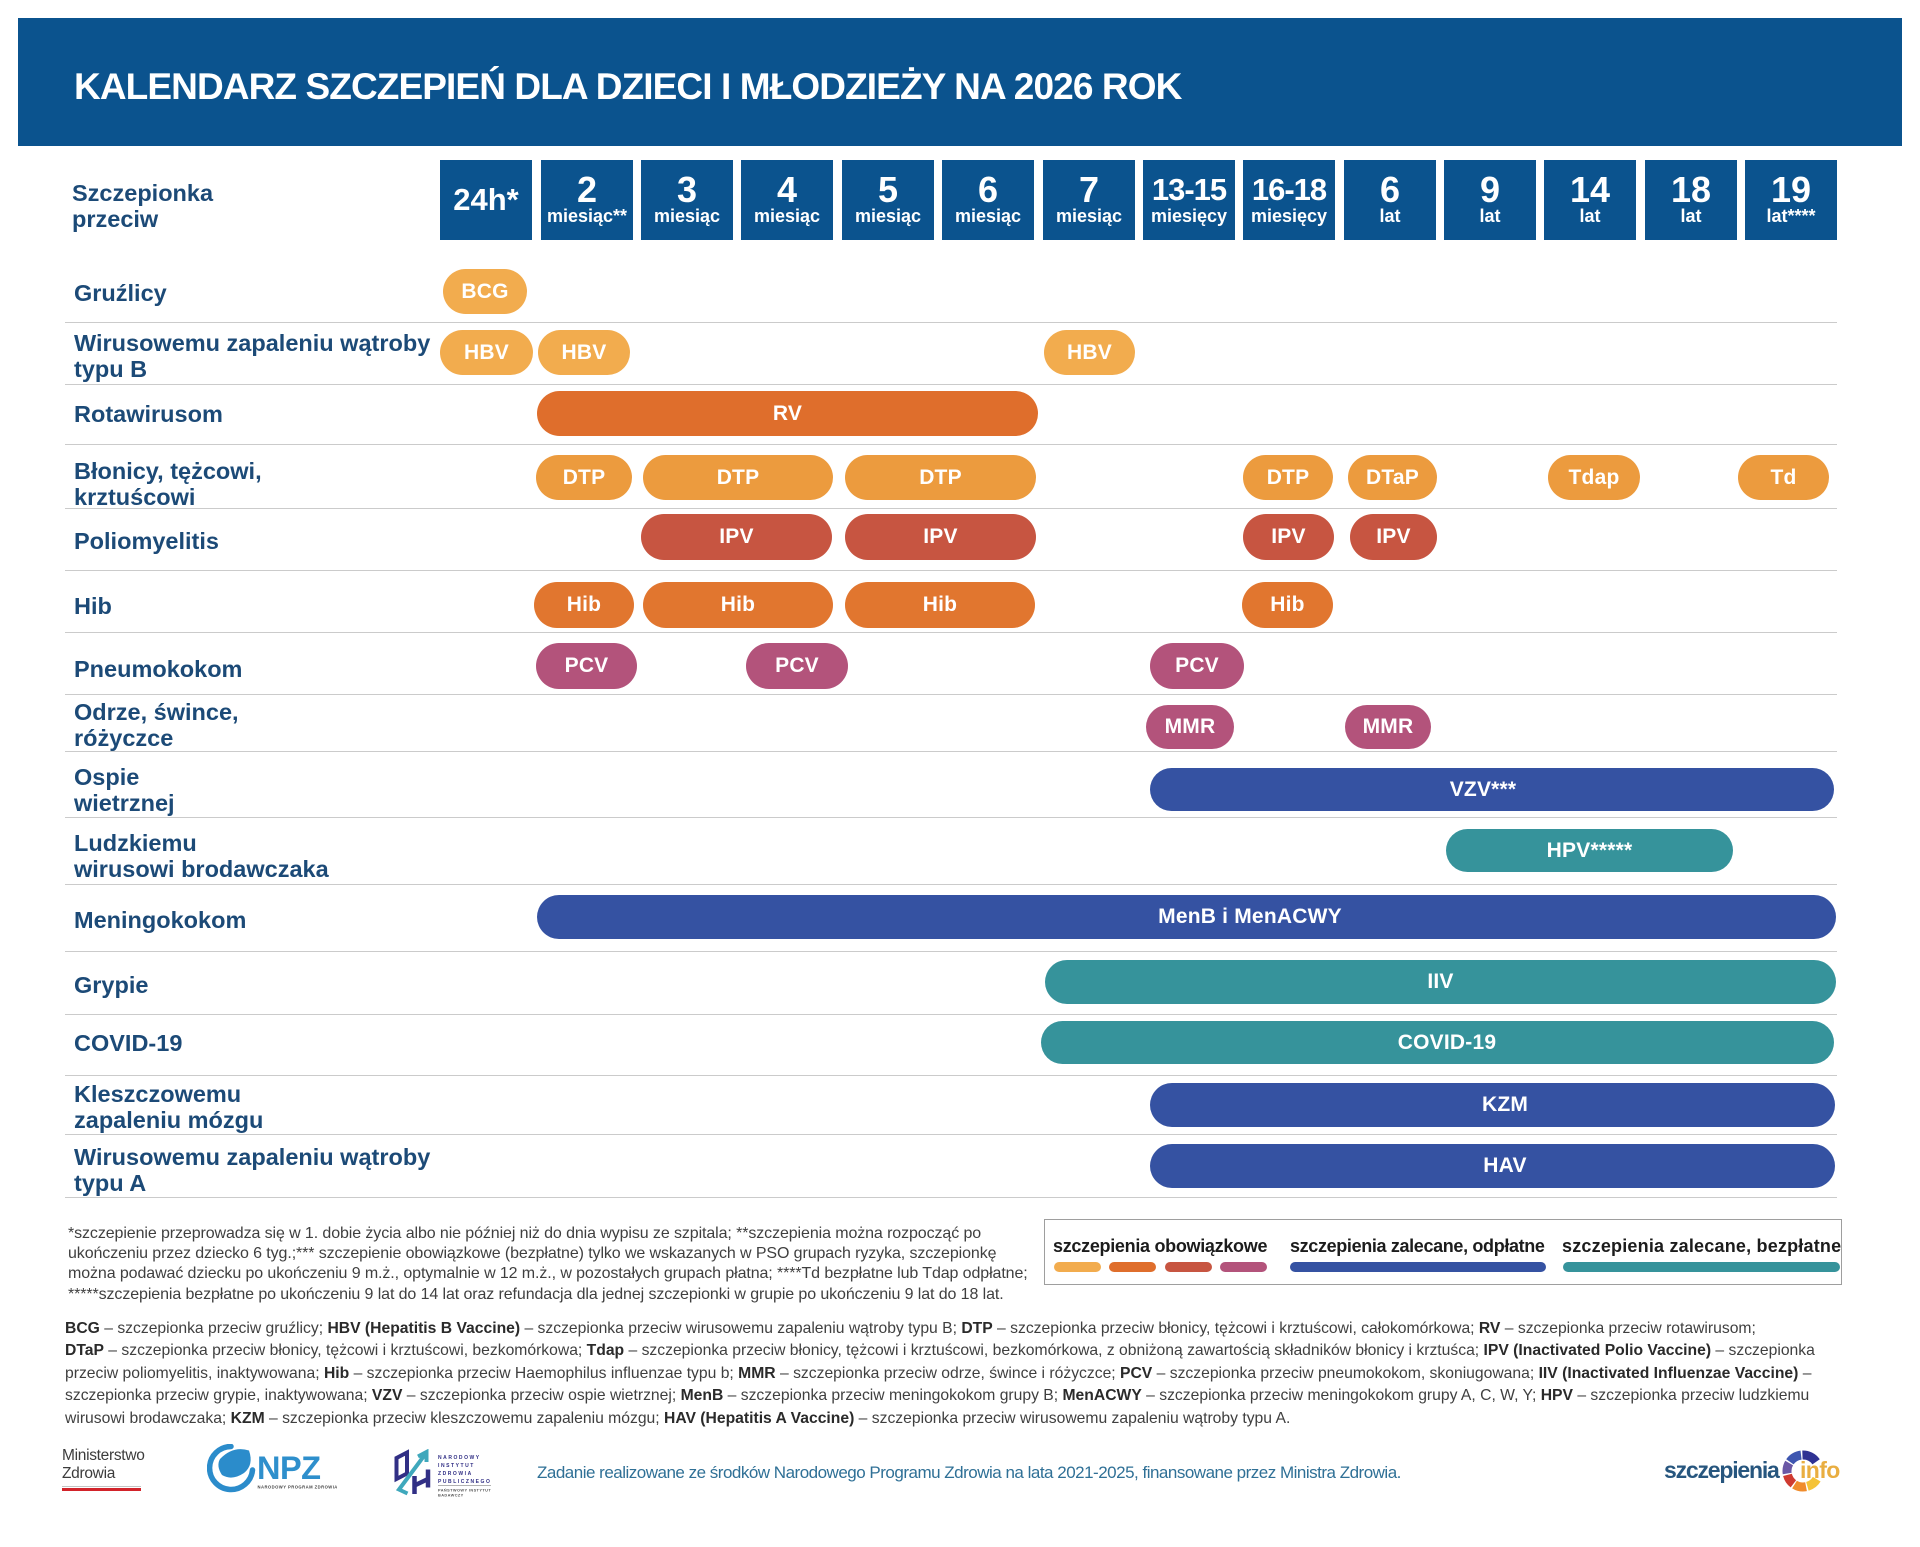 The height and width of the screenshot is (1547, 1920). I want to click on svg-text: NARODOWY, so click(459, 1458).